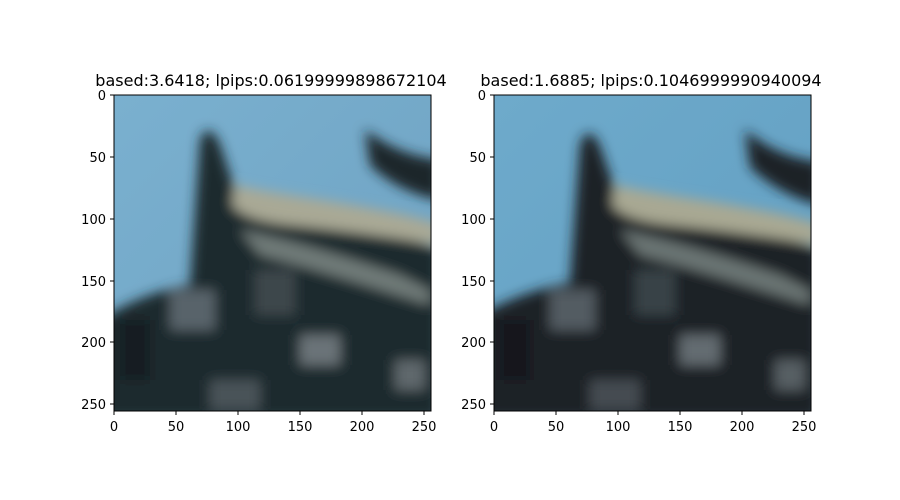  What do you see at coordinates (273, 423) in the screenshot?
I see `panel-left-x-axis: 0 50 100 150 200 250` at bounding box center [273, 423].